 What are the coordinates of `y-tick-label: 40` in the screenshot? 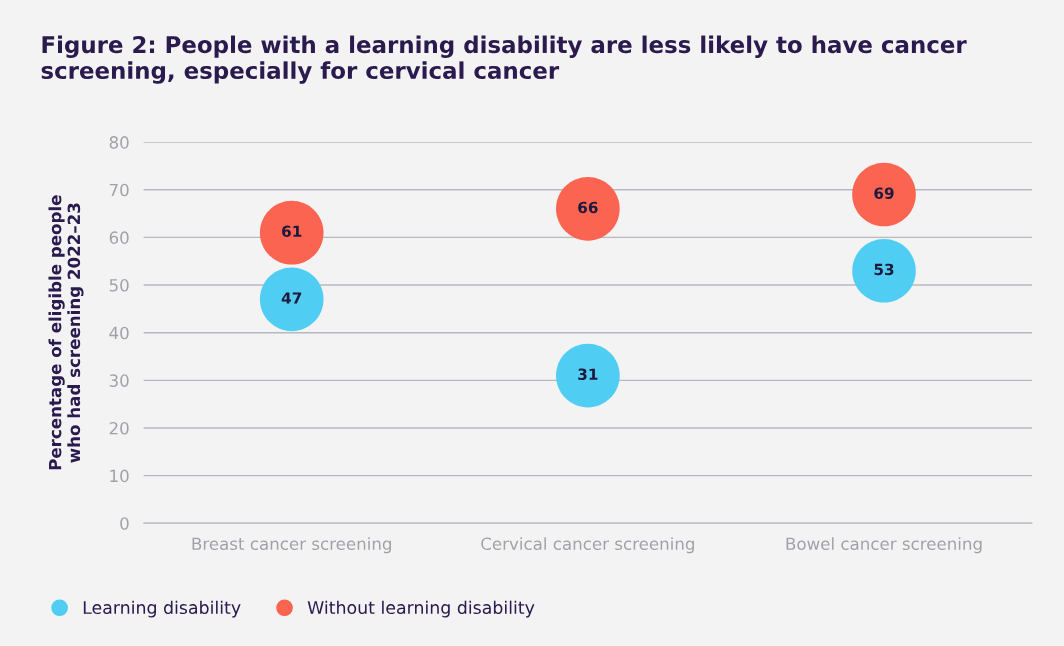 It's located at (119, 333).